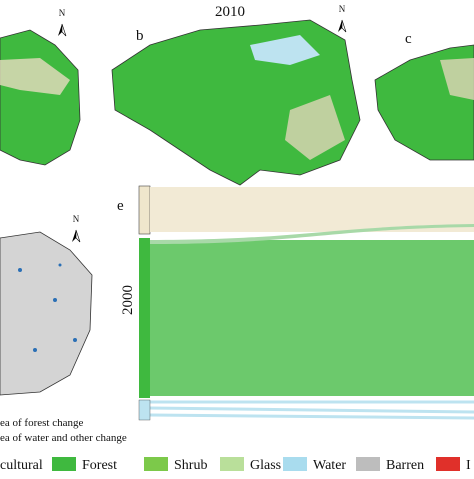 The width and height of the screenshot is (474, 479). Describe the element at coordinates (21, 465) in the screenshot. I see `legend-label: cultural` at that location.